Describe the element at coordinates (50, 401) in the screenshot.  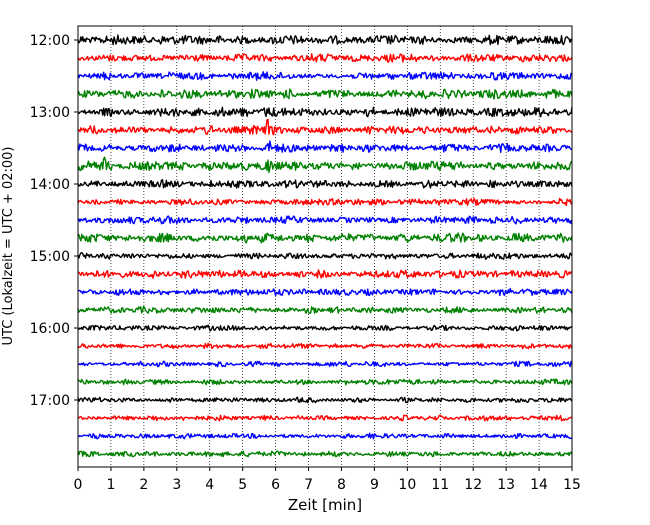
I see `y-tick-label: 17:00` at that location.